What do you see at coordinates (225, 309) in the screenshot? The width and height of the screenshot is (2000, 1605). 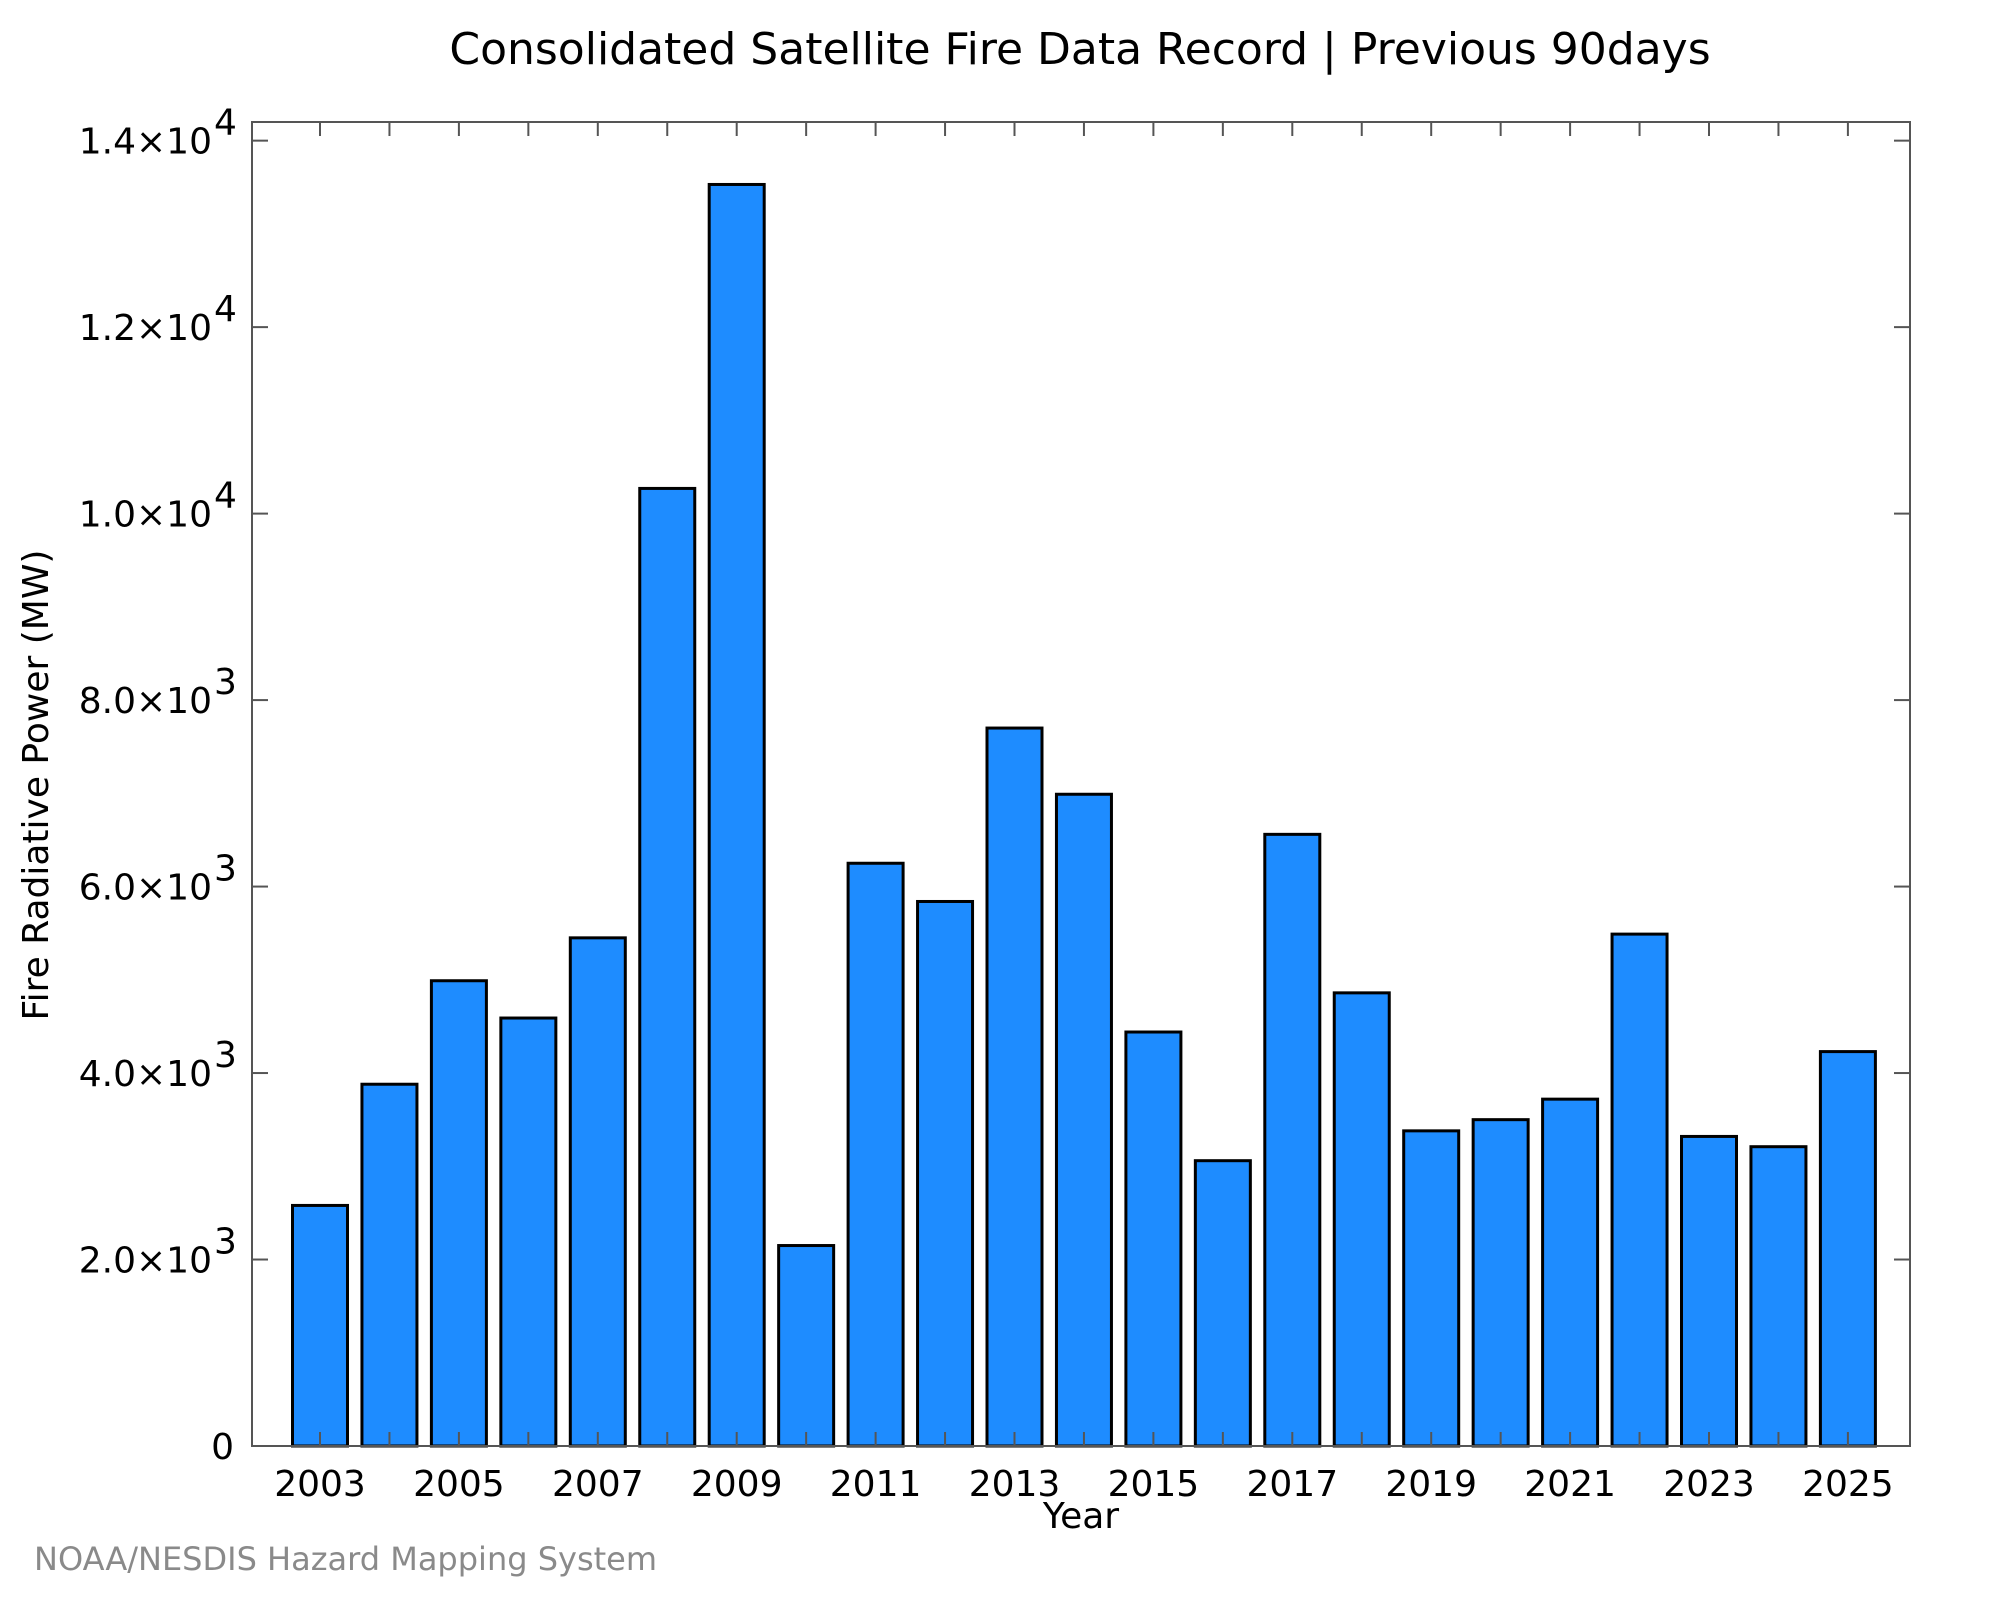 I see `y-tick-exponent-6: 4` at bounding box center [225, 309].